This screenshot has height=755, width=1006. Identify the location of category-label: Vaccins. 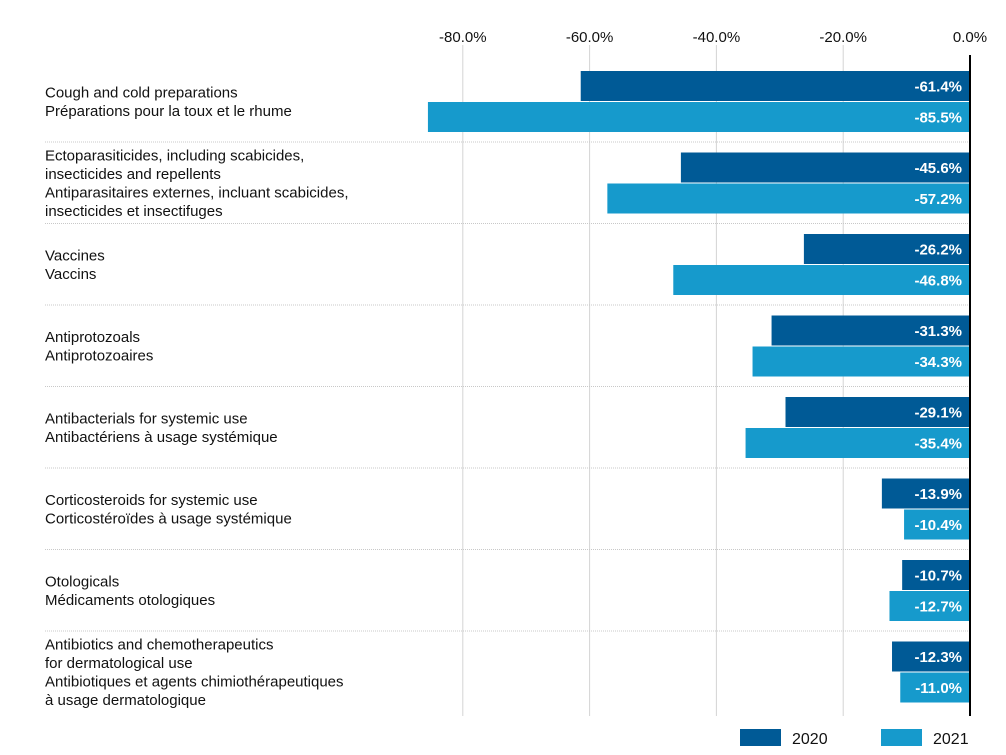
(70, 274).